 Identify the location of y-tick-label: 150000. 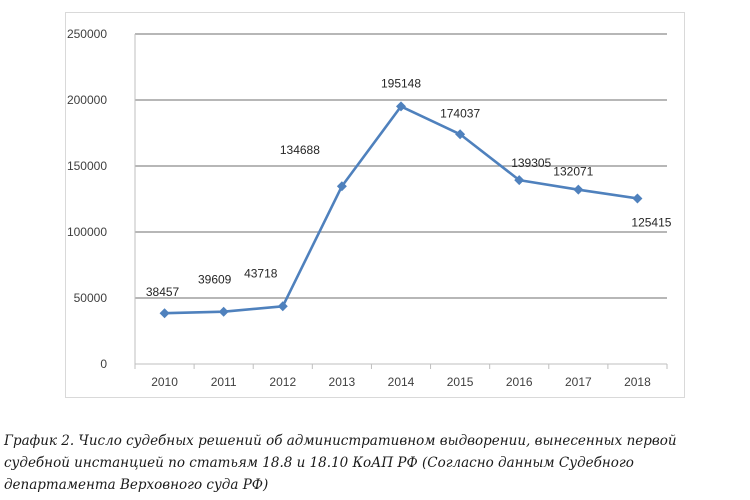
(87, 166).